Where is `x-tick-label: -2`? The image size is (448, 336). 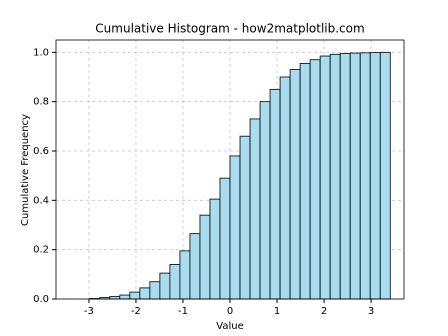
x-tick-label: -2 is located at coordinates (136, 311).